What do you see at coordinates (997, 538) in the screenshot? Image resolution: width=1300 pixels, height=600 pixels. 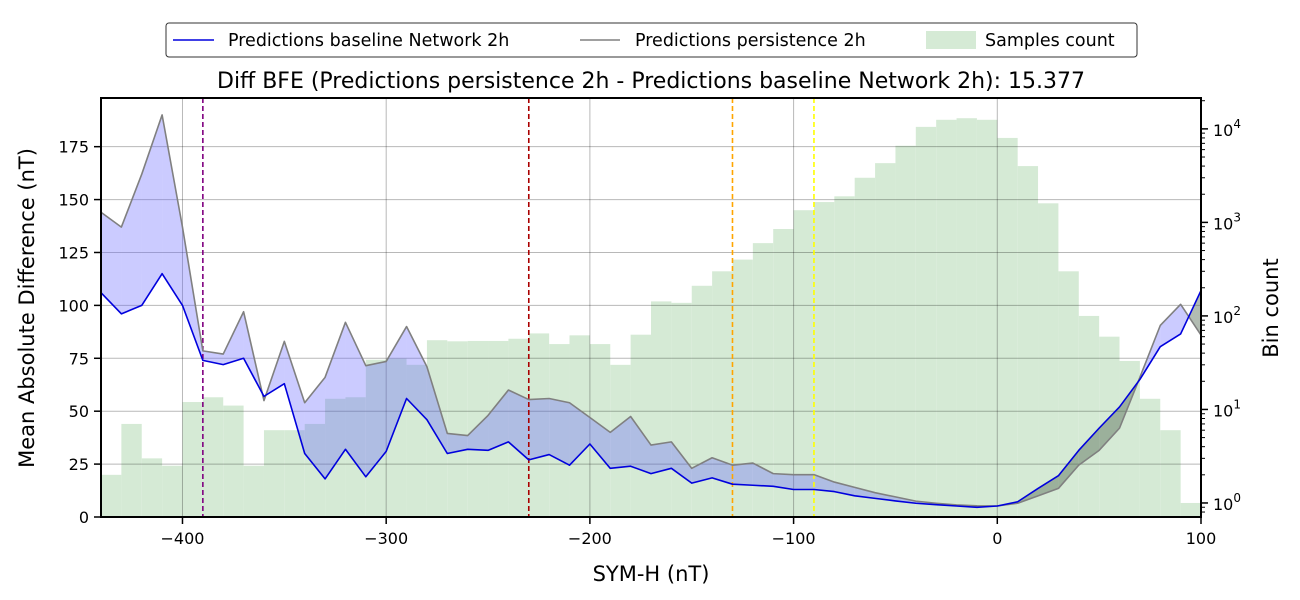 I see `x-tick-label: 0` at bounding box center [997, 538].